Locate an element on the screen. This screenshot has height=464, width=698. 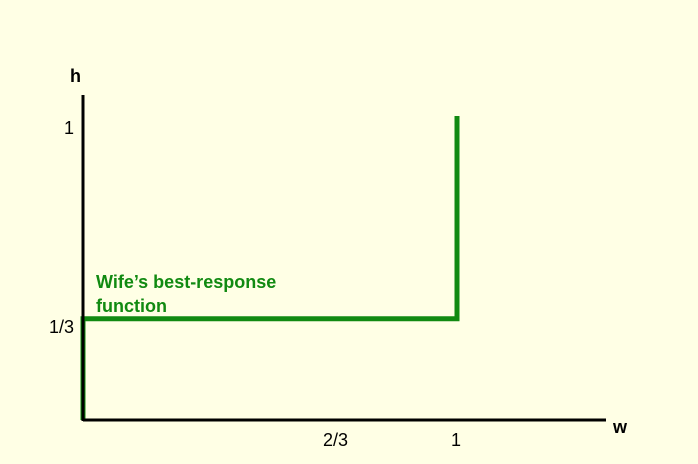
curve-label-line1: Wife’s best-response is located at coordinates (186, 282).